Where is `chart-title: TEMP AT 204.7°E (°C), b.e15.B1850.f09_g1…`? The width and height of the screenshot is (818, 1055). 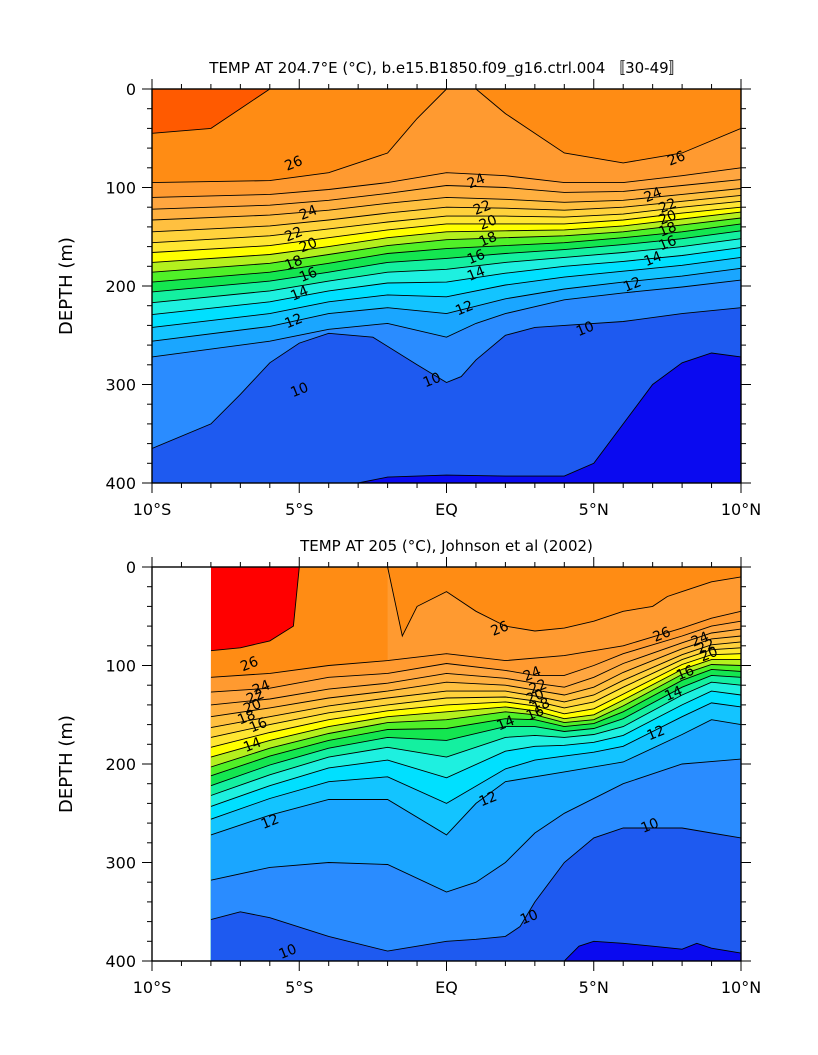 chart-title: TEMP AT 204.7°E (°C), b.e15.B1850.f09_g1… is located at coordinates (445, 68).